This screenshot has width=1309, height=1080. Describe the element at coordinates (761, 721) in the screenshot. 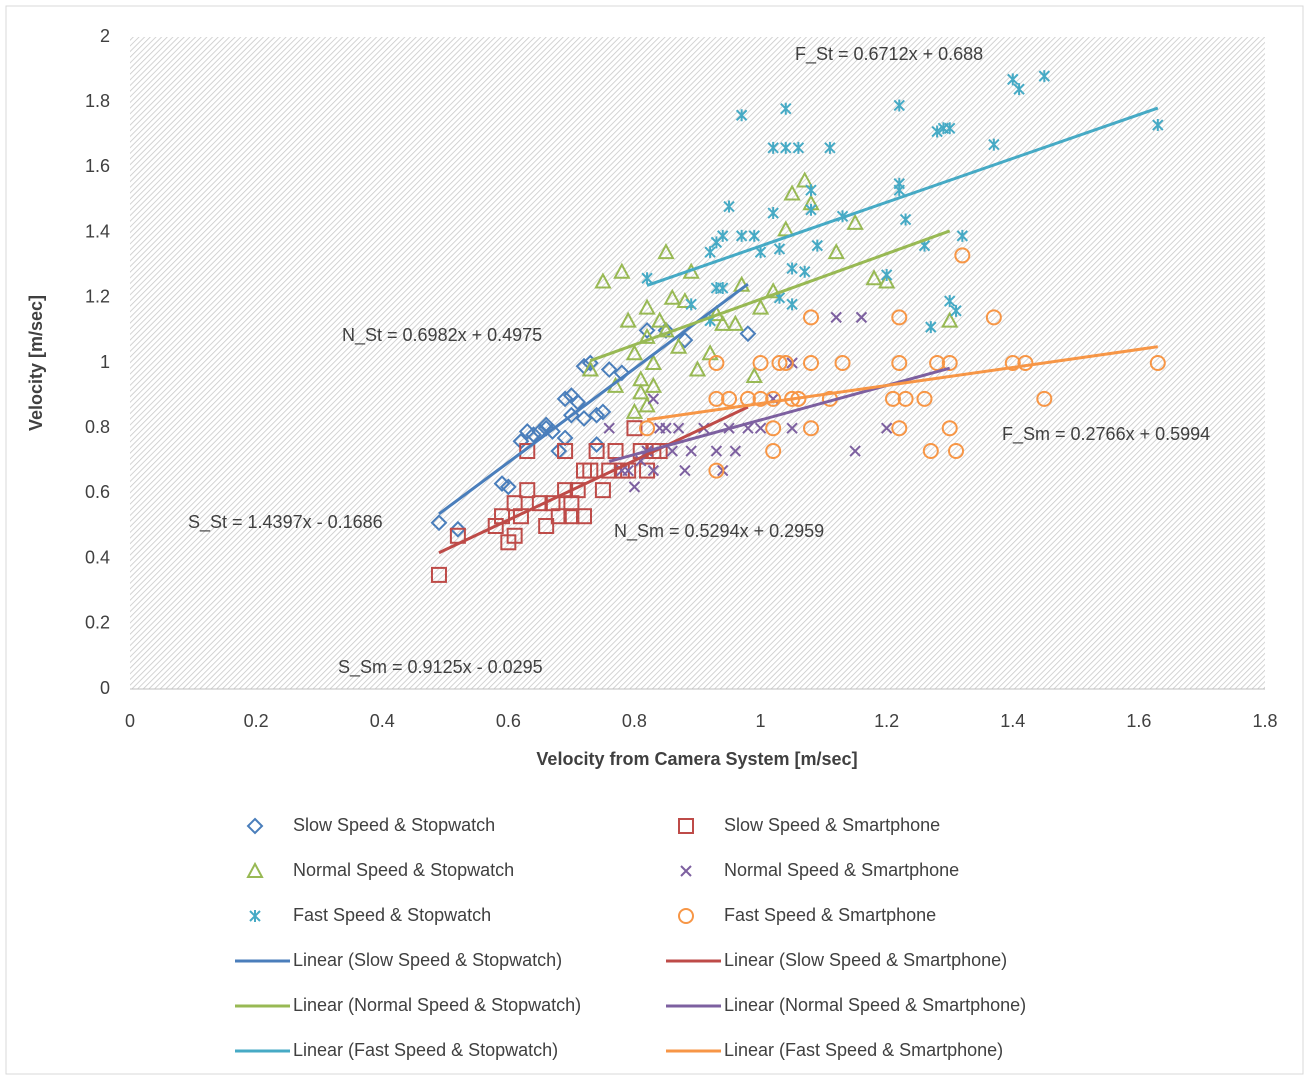

I see `x-tick-label: 1` at that location.